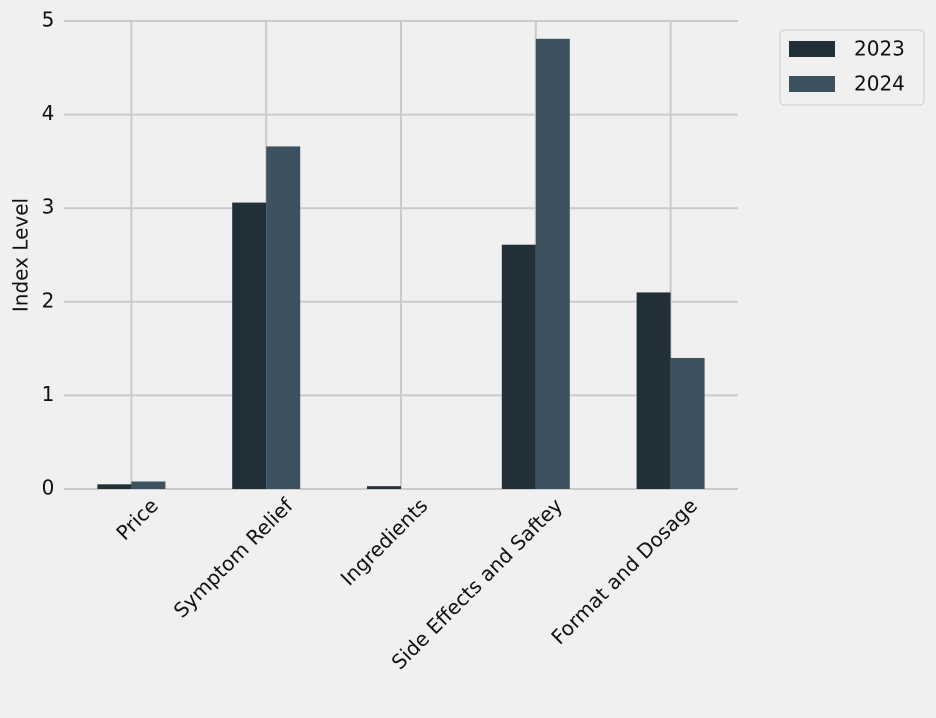 Image resolution: width=936 pixels, height=718 pixels. Describe the element at coordinates (48, 394) in the screenshot. I see `y-tick-label: 1` at that location.